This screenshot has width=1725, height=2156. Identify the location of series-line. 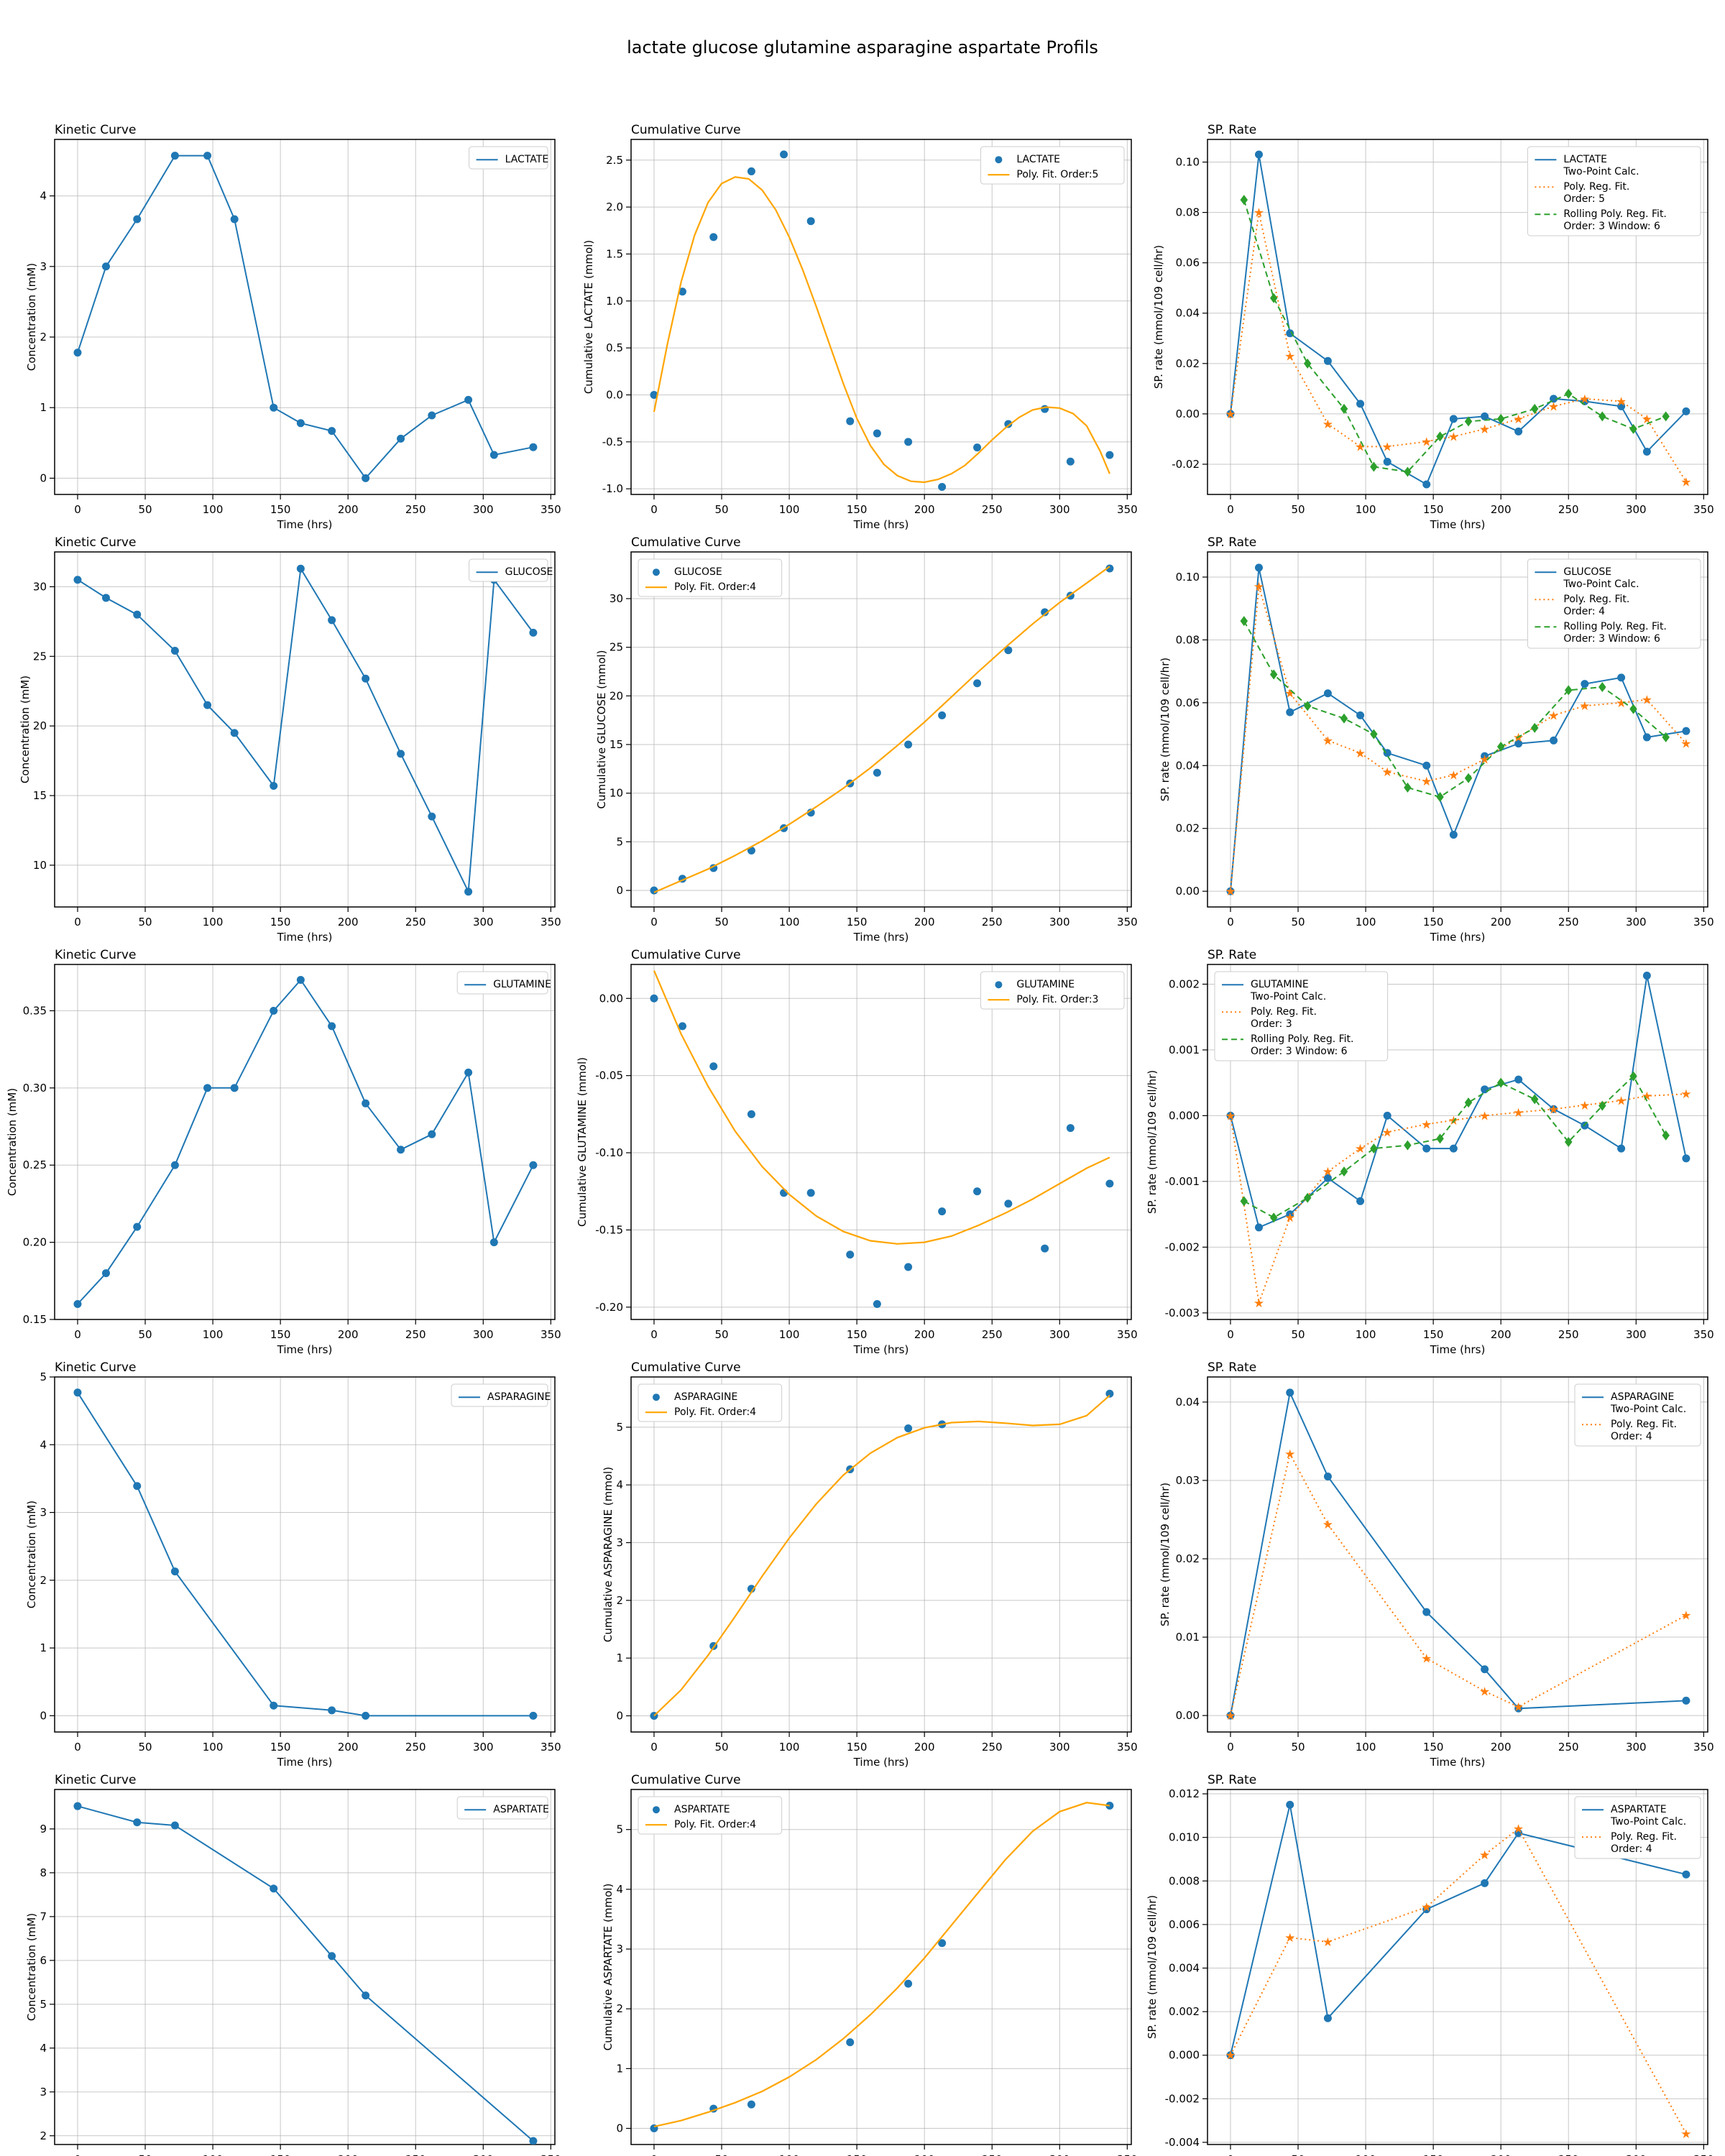
(1455, 709).